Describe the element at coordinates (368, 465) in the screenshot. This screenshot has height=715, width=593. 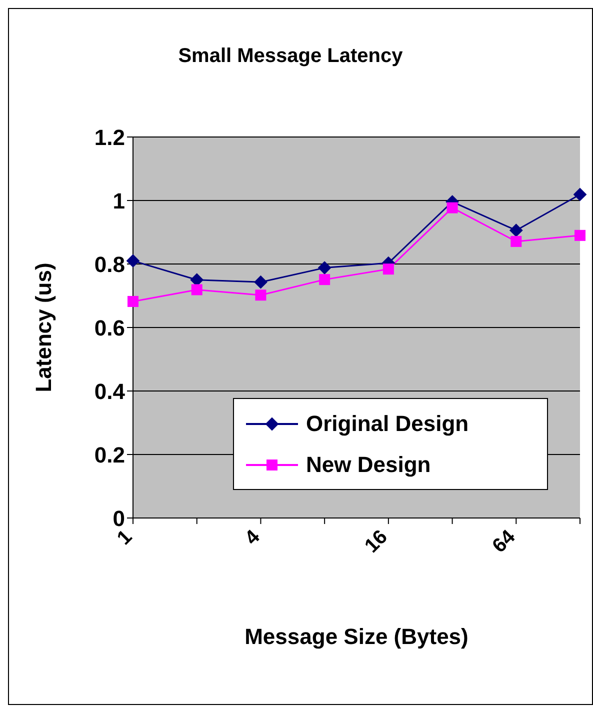
I see `legend-label: New Design` at that location.